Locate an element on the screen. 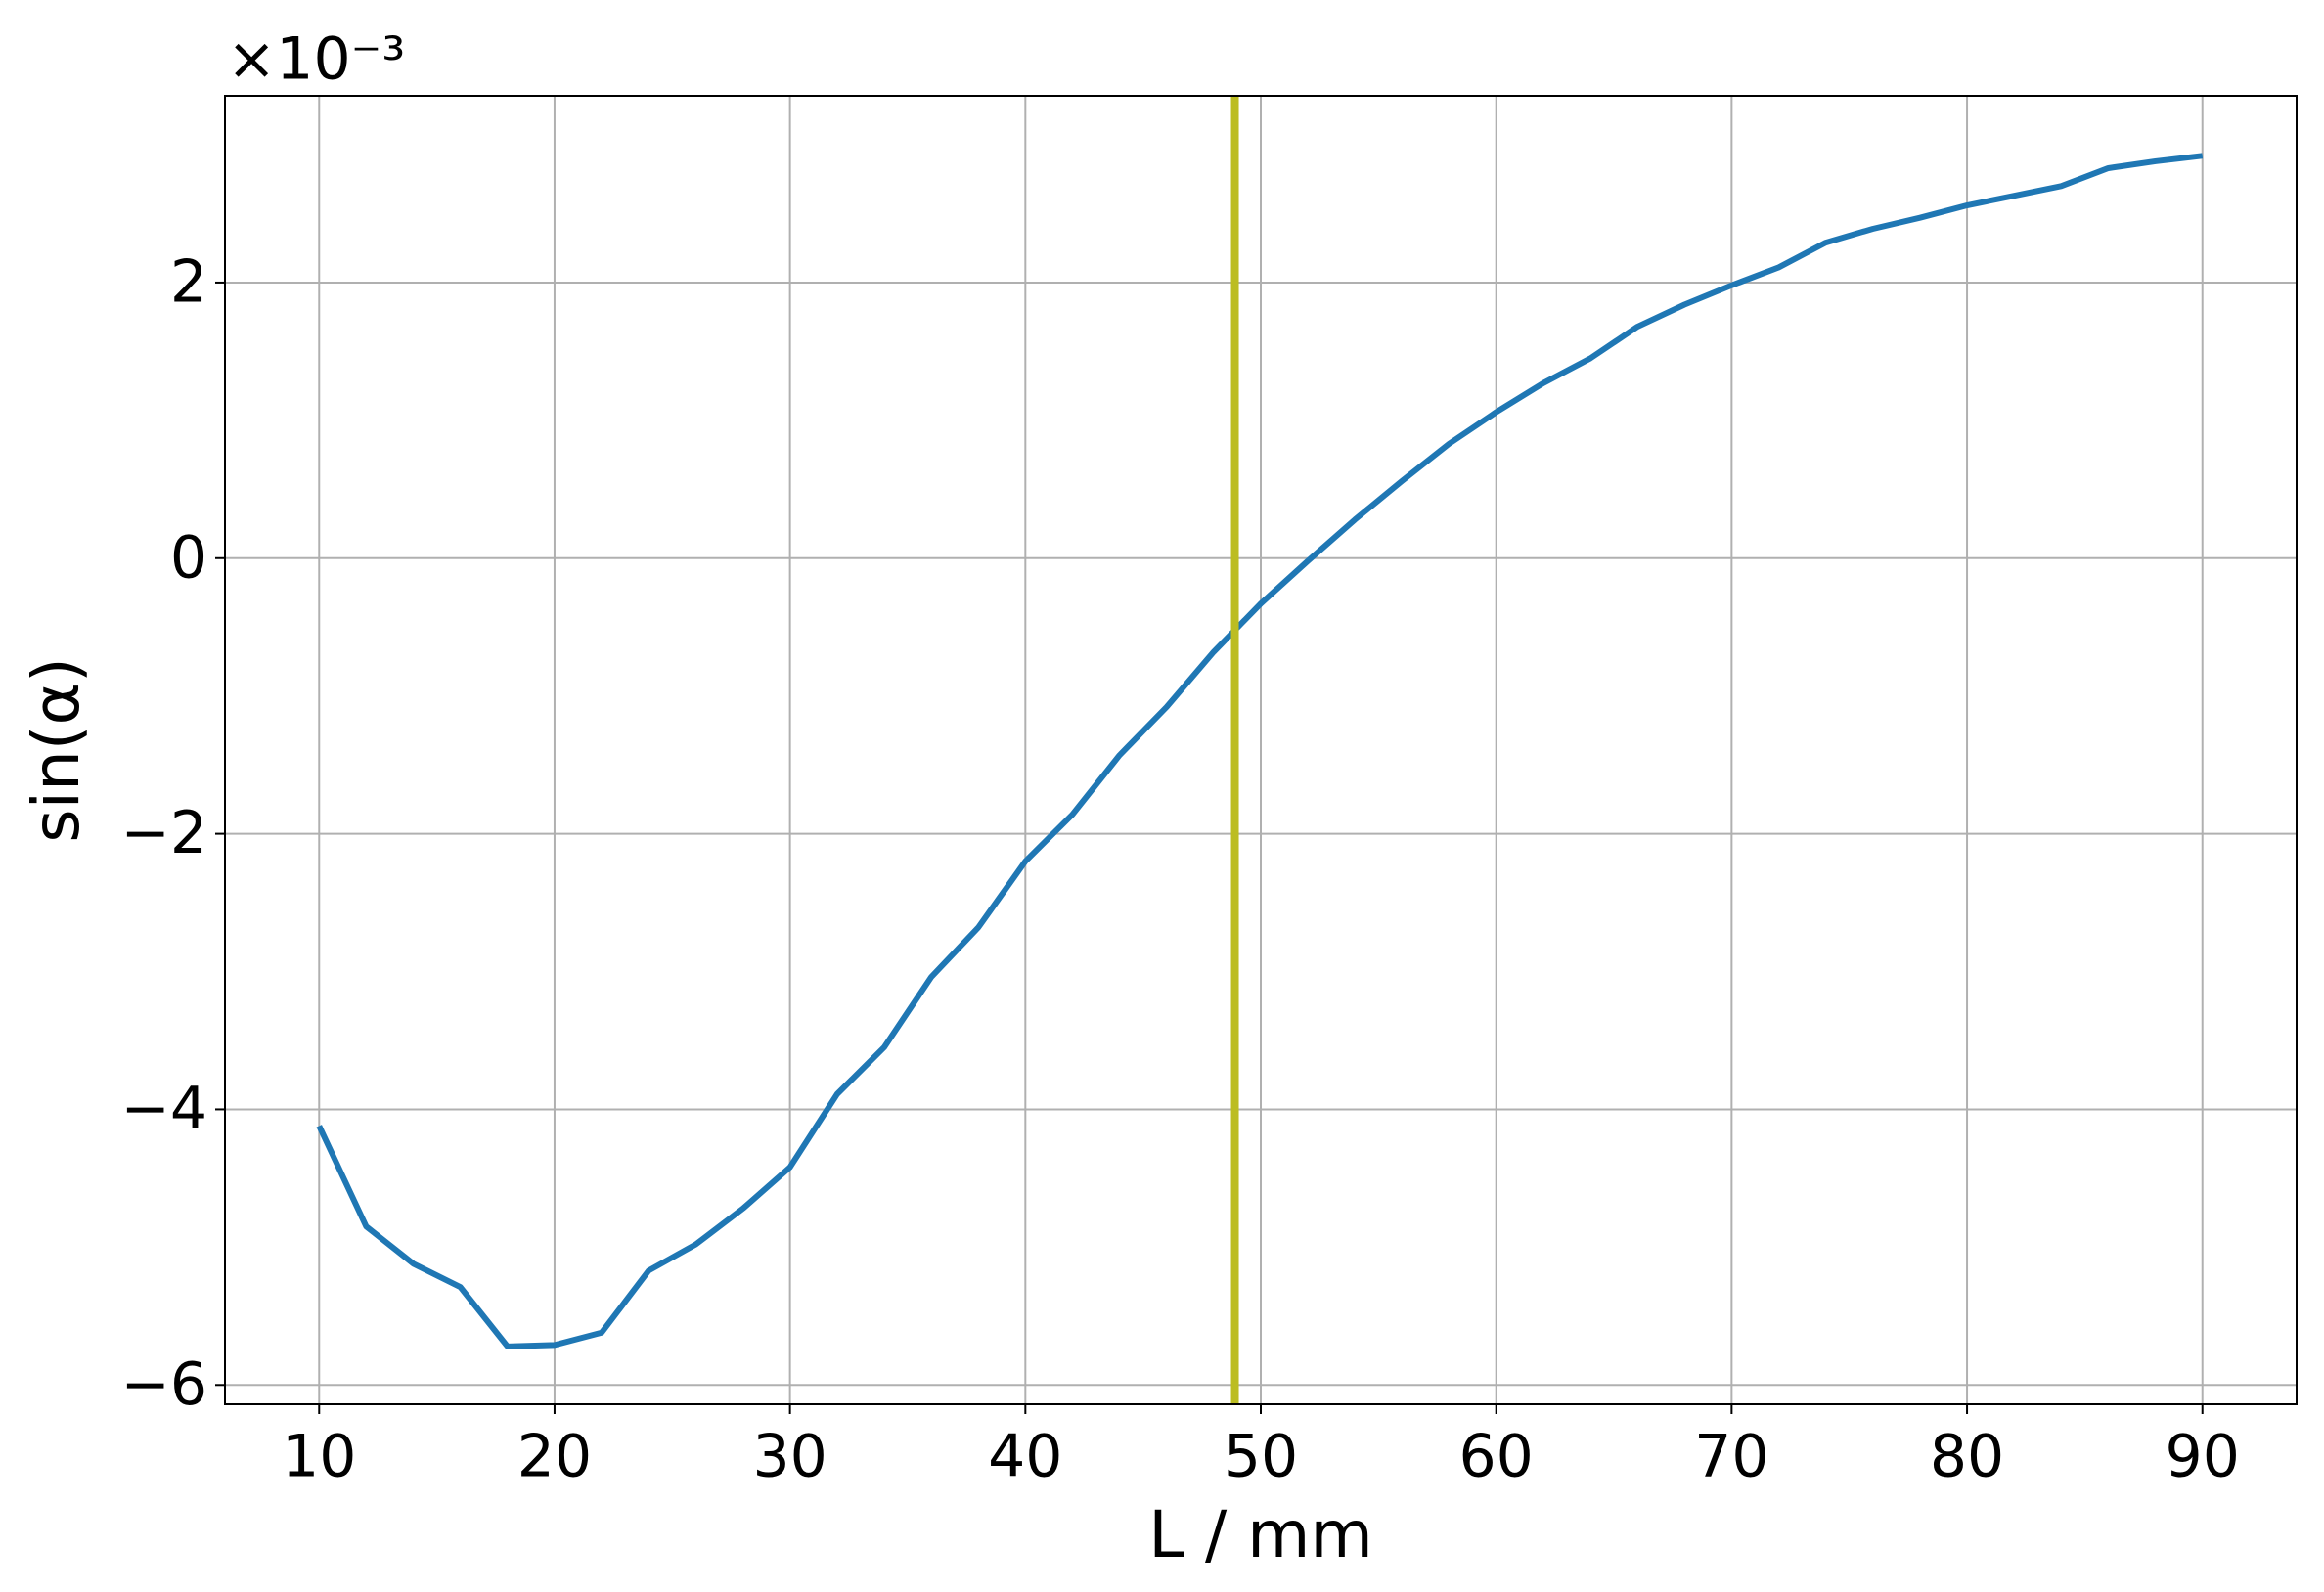 This screenshot has height=1592, width=2324. x-tick-label: 70 is located at coordinates (1731, 1457).